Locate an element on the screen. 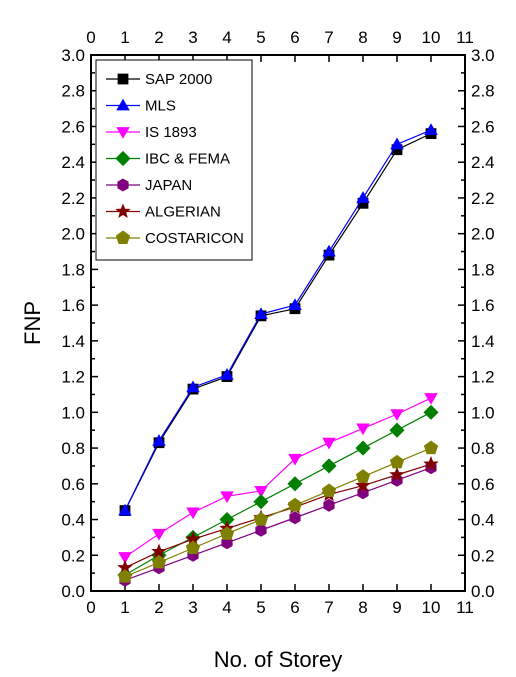  x-tick-label-bottom: 5 is located at coordinates (260, 607).